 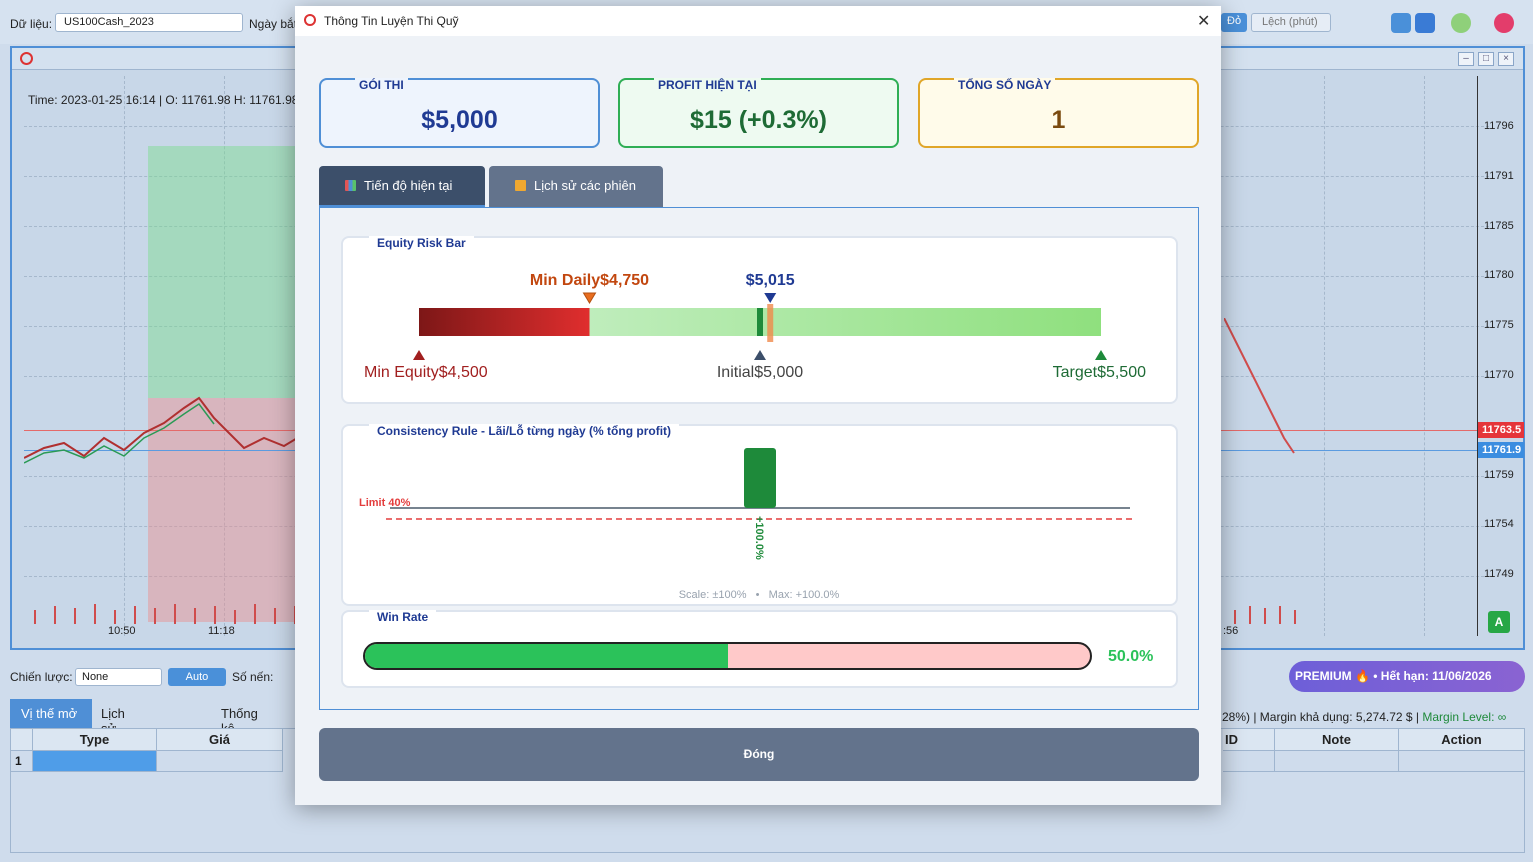 I want to click on plant-icon, so click(x=1461, y=23).